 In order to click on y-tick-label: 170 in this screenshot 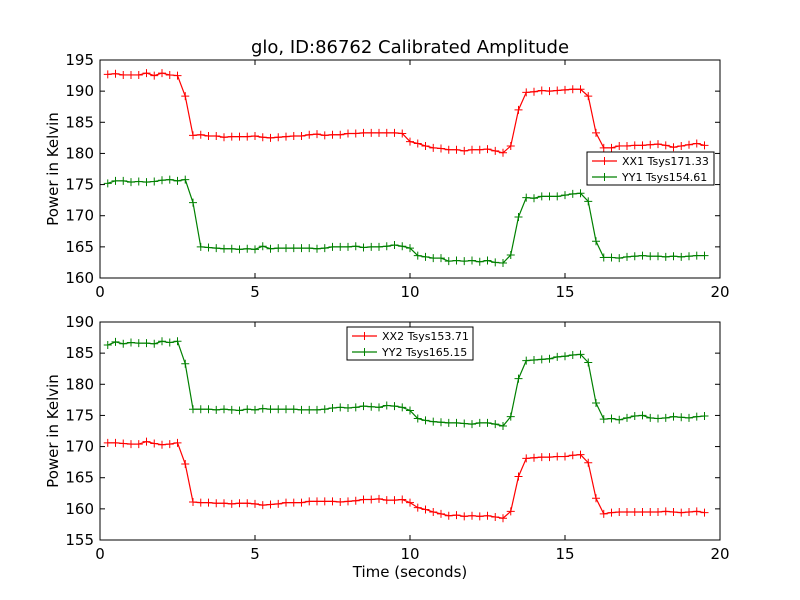, I will do `click(79, 216)`.